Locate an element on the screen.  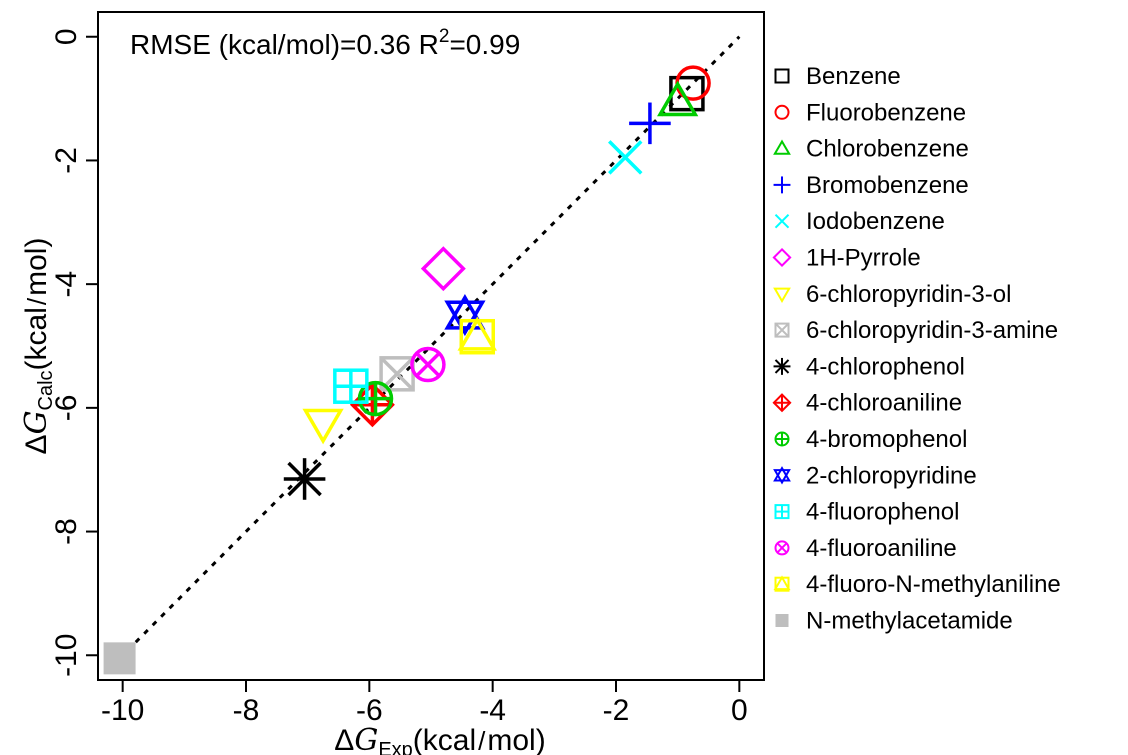
legend-item: 2-chloropyridine is located at coordinates (875, 475).